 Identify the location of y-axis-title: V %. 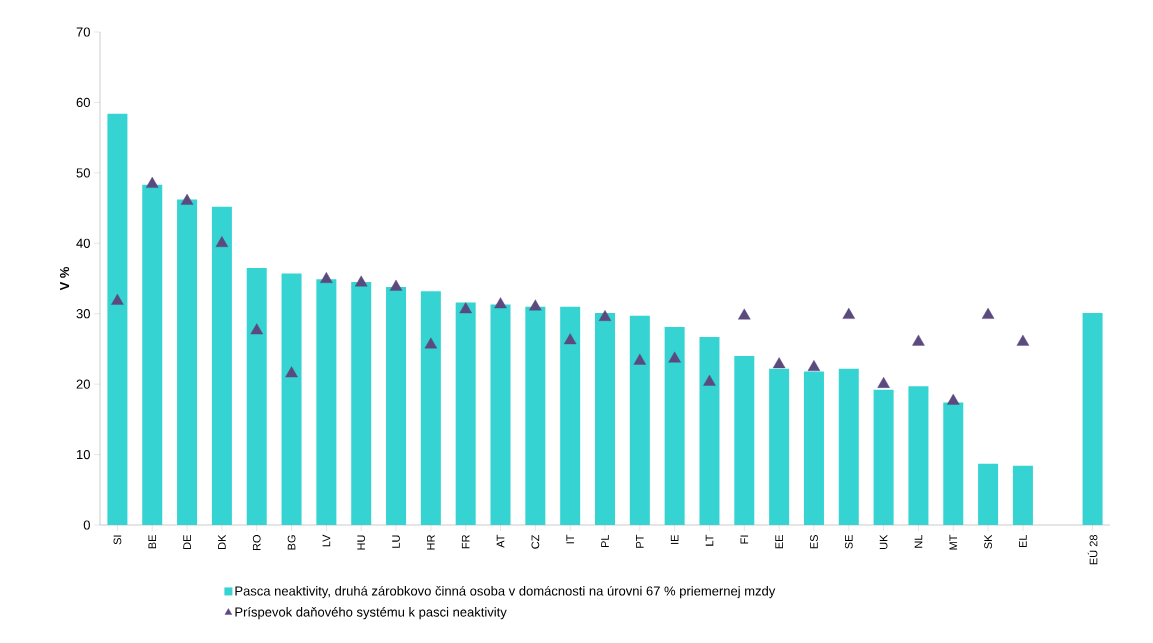
(64, 278).